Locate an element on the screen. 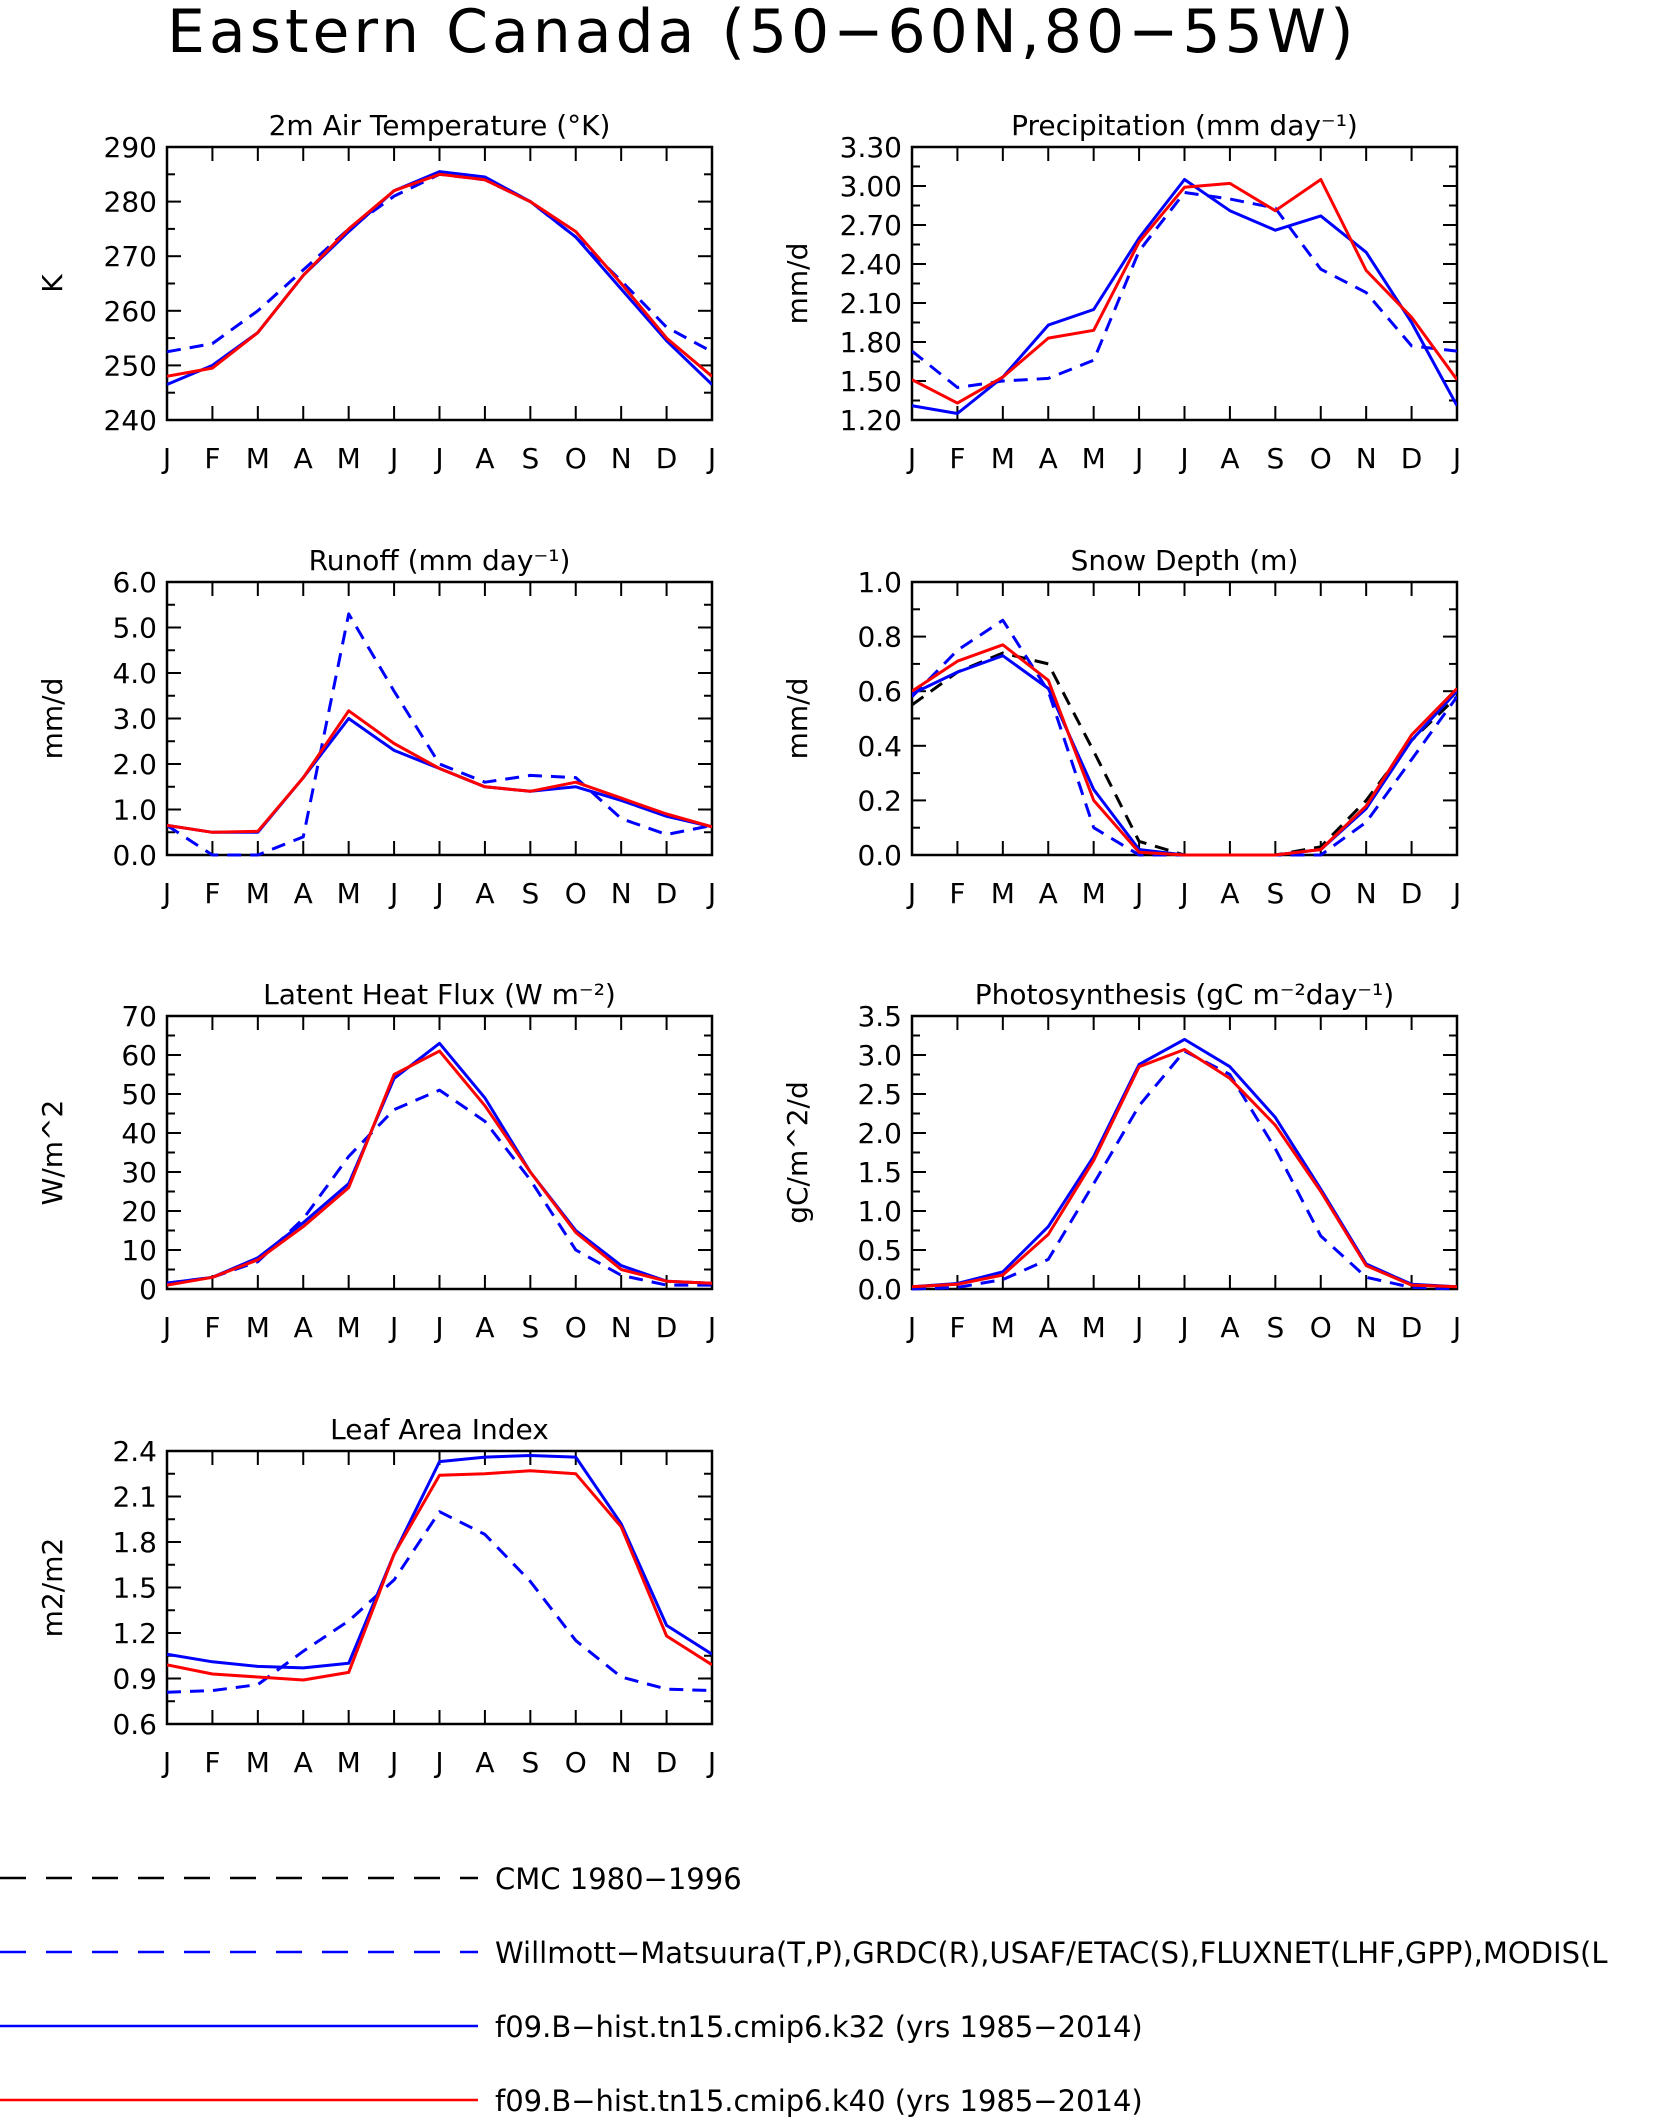 The height and width of the screenshot is (2123, 1673). chart-0-series-k40 is located at coordinates (439, 275).